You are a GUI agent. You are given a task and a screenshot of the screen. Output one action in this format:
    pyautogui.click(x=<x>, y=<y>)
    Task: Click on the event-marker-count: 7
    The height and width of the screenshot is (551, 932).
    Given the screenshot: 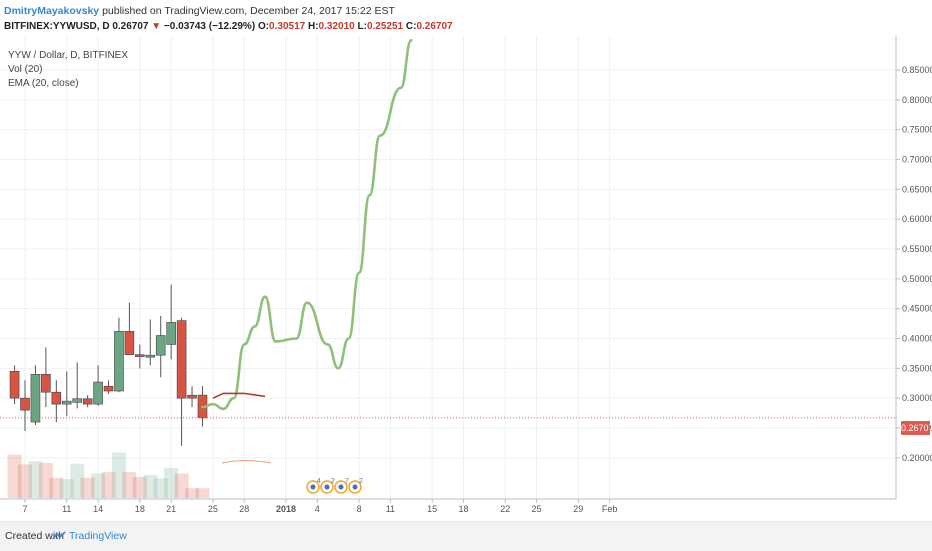 What is the action you would take?
    pyautogui.click(x=347, y=481)
    